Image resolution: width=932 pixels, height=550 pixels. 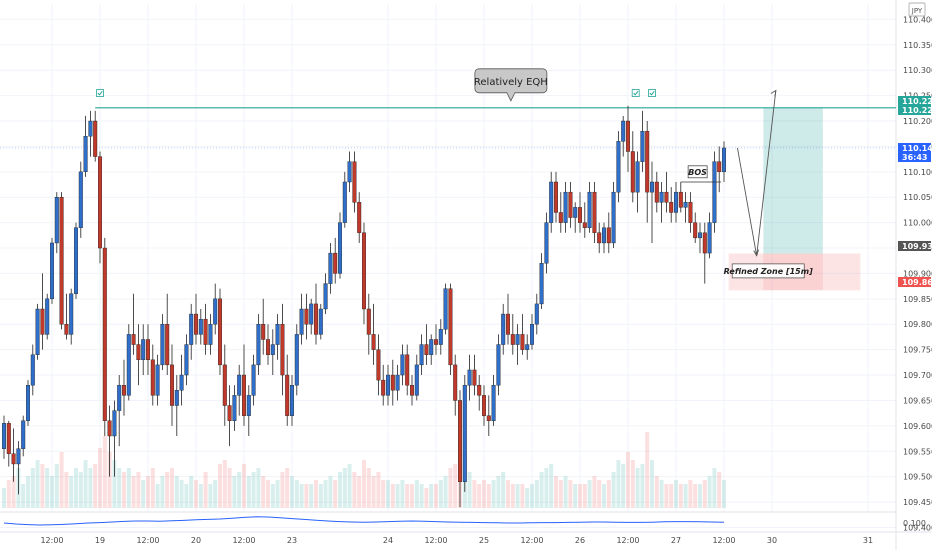 I want to click on bos-label: BOS, so click(x=697, y=172).